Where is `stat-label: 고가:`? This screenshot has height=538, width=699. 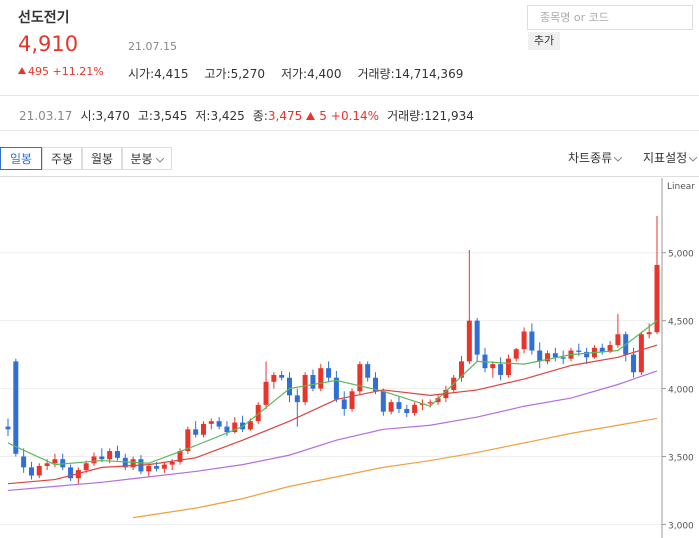
stat-label: 고가: is located at coordinates (217, 74).